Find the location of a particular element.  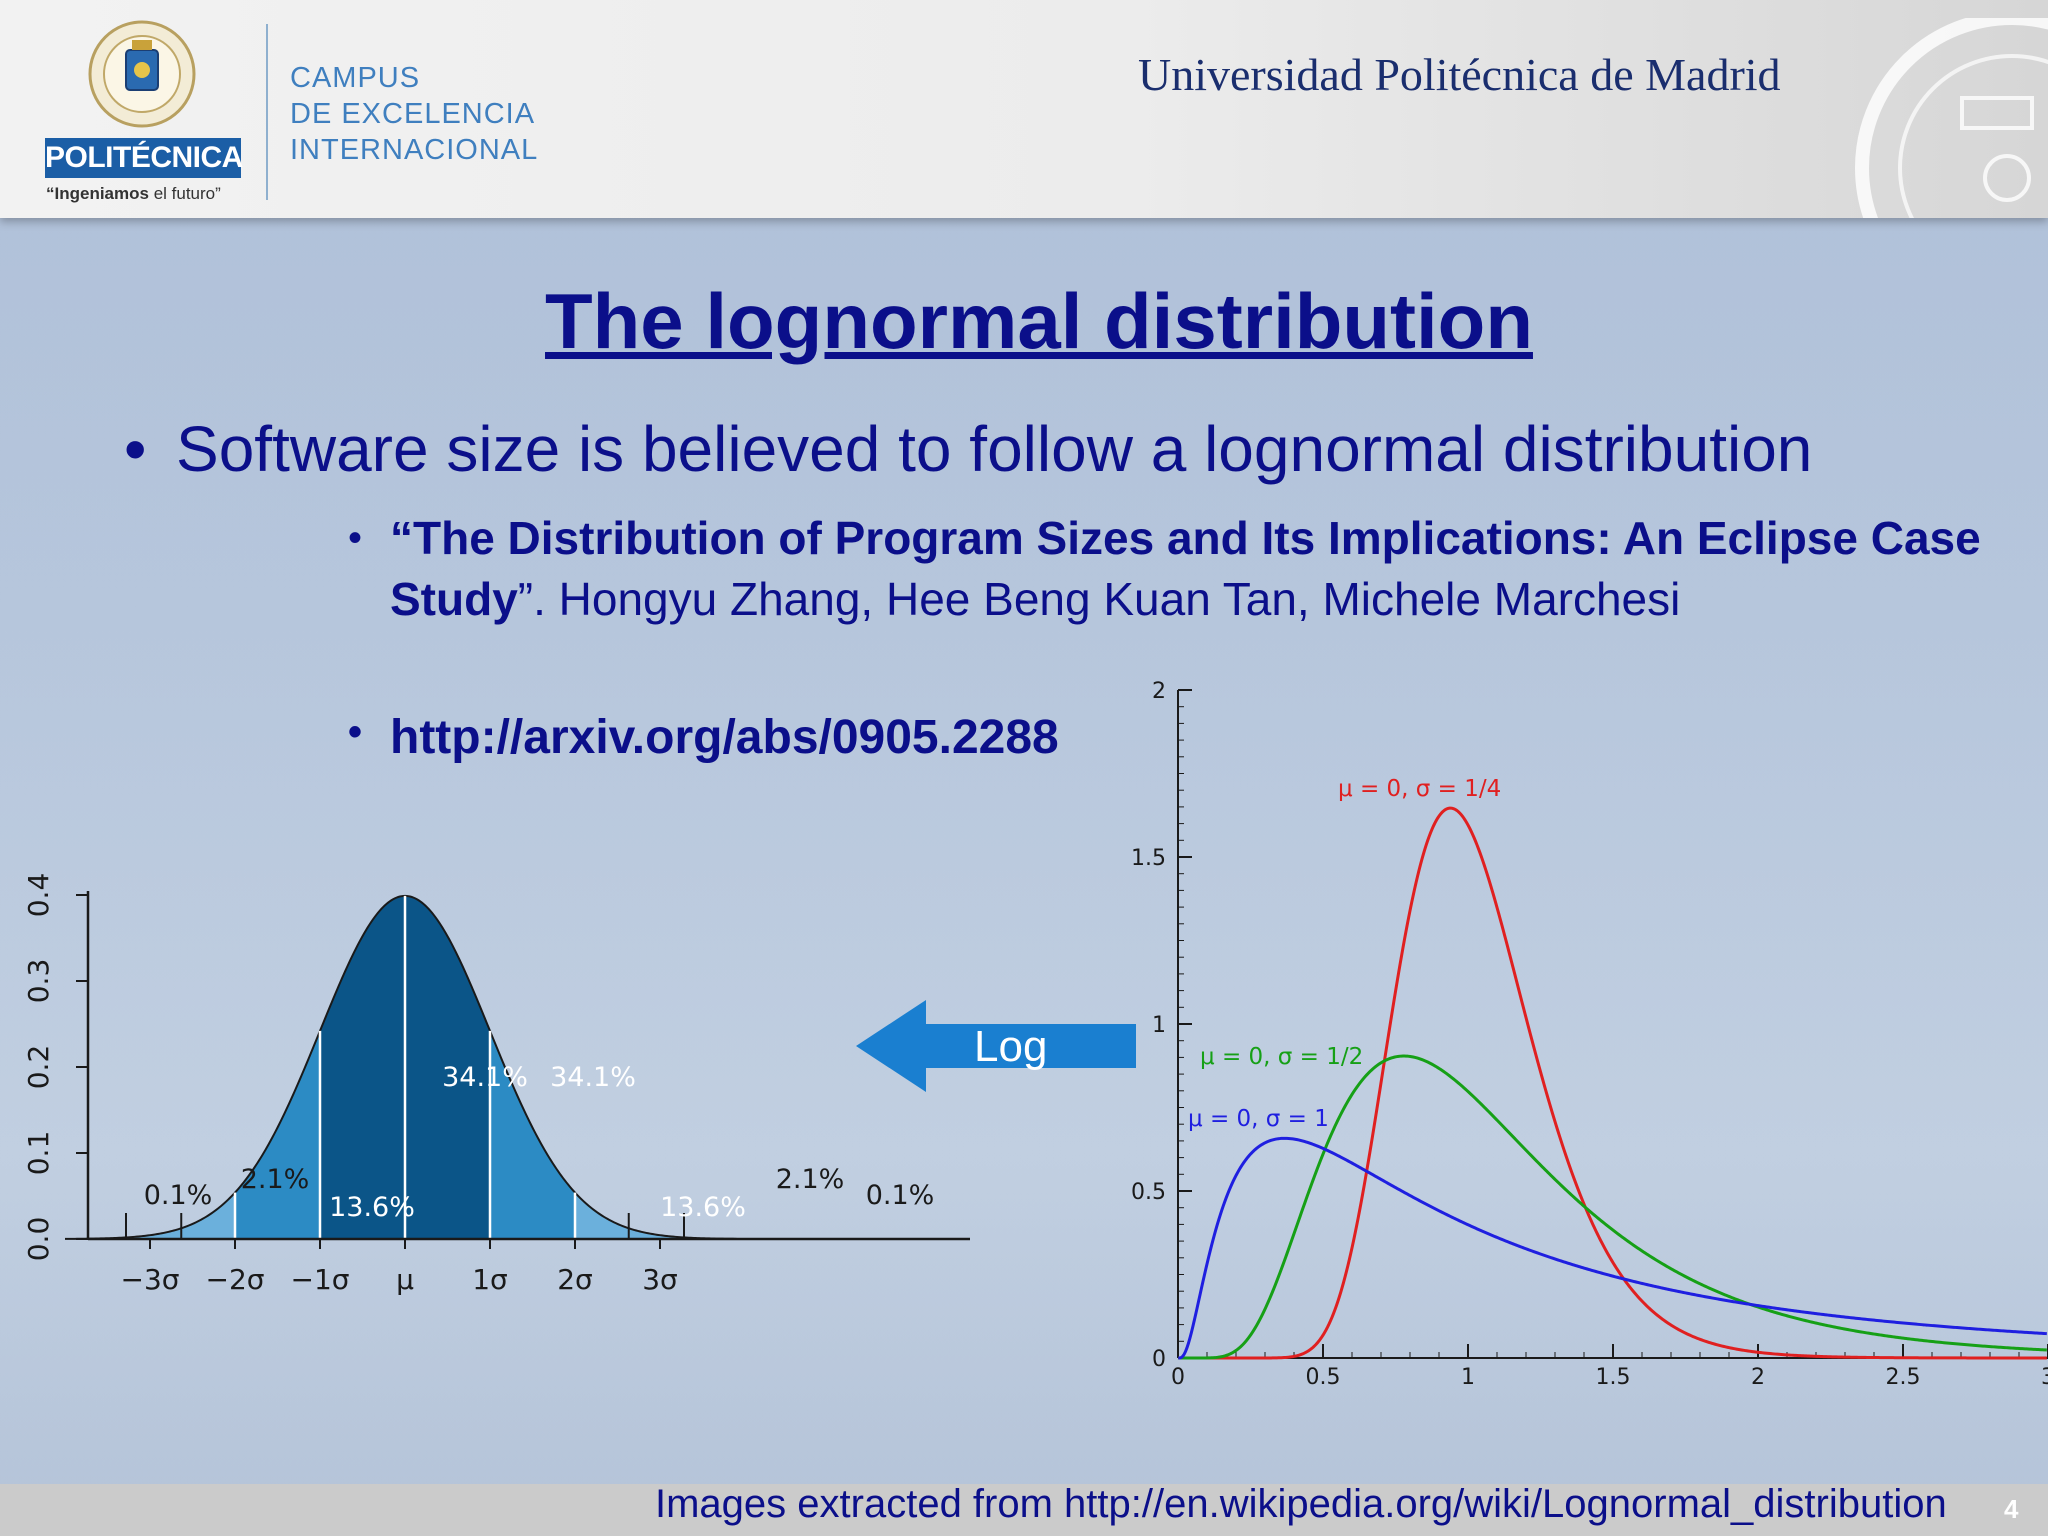

upm-crest-icon is located at coordinates (142, 74).